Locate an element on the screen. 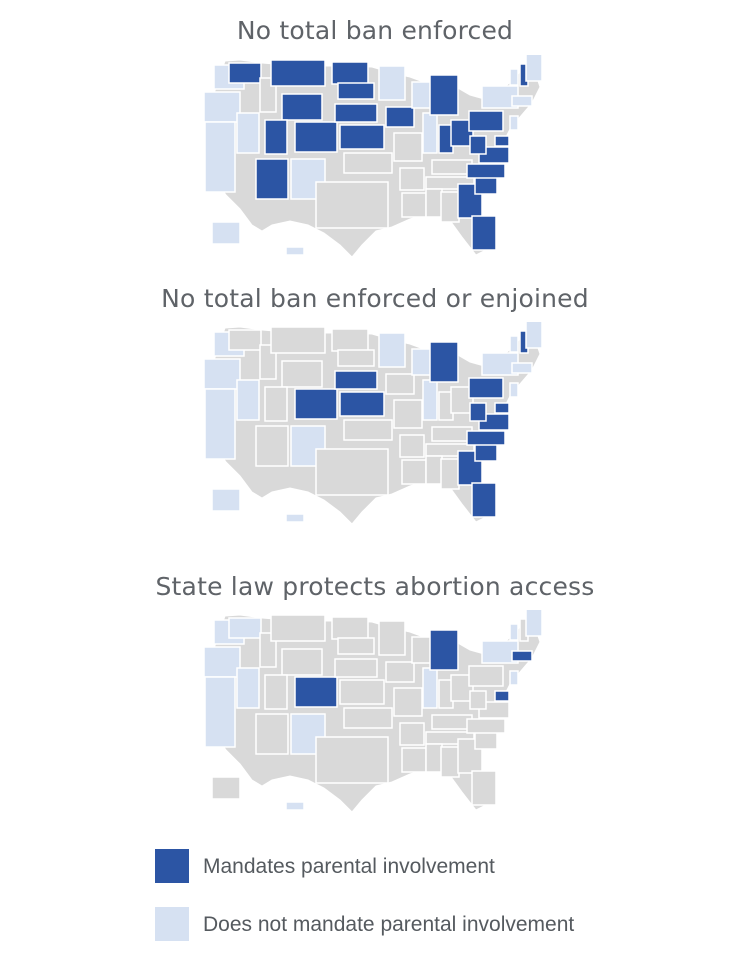 The width and height of the screenshot is (750, 955). legend-label-mandates: Mandates parental involvement is located at coordinates (349, 866).